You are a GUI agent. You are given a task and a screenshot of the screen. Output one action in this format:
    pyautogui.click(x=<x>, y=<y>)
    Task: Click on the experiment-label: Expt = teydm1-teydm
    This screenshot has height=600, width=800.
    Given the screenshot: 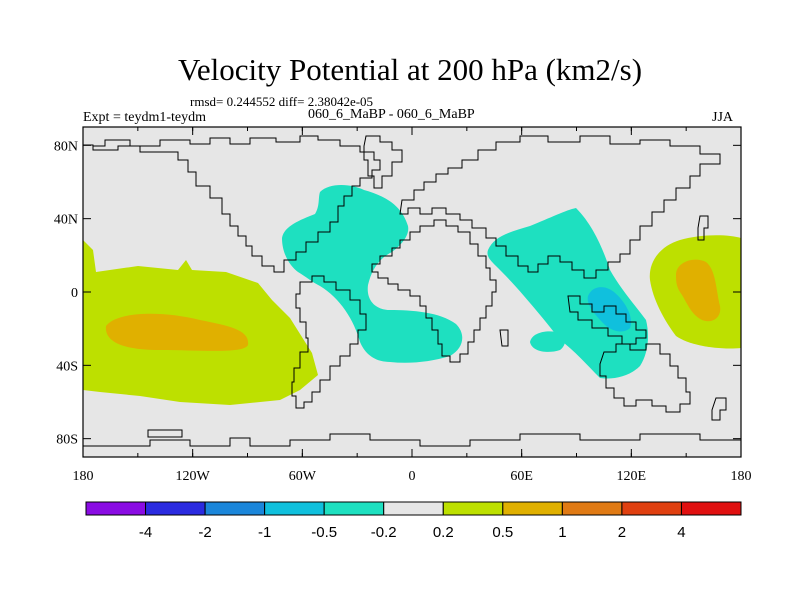 What is the action you would take?
    pyautogui.click(x=144, y=117)
    